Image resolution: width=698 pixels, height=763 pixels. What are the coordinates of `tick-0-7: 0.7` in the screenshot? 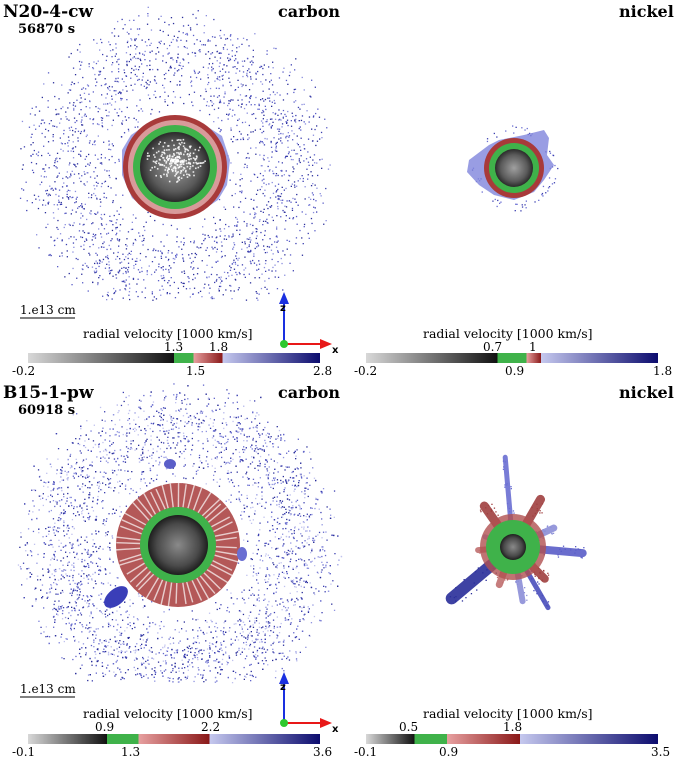 It's located at (493, 347).